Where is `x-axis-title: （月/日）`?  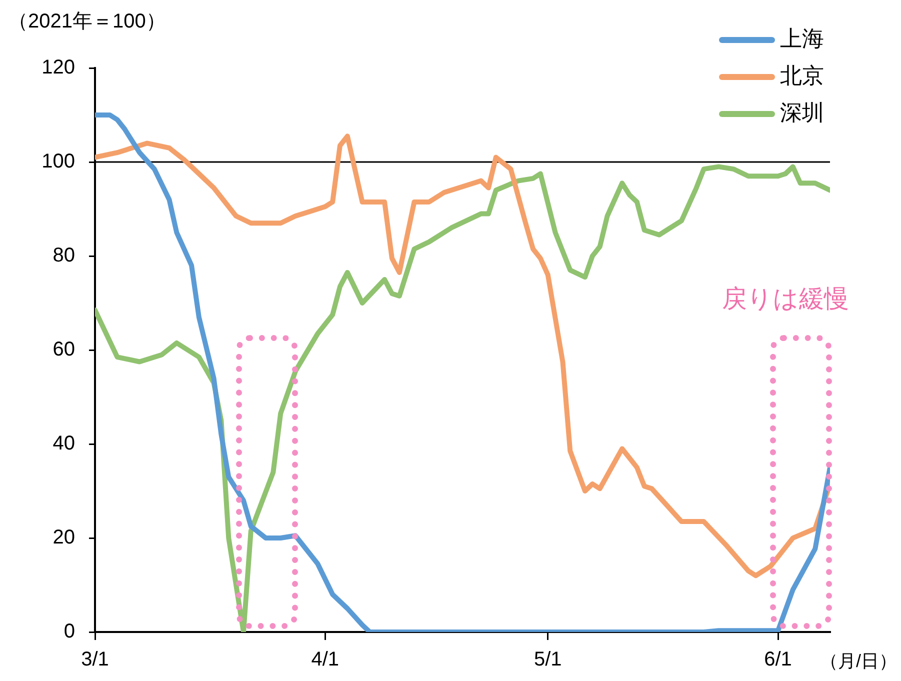
x-axis-title: （月/日） is located at coordinates (858, 660).